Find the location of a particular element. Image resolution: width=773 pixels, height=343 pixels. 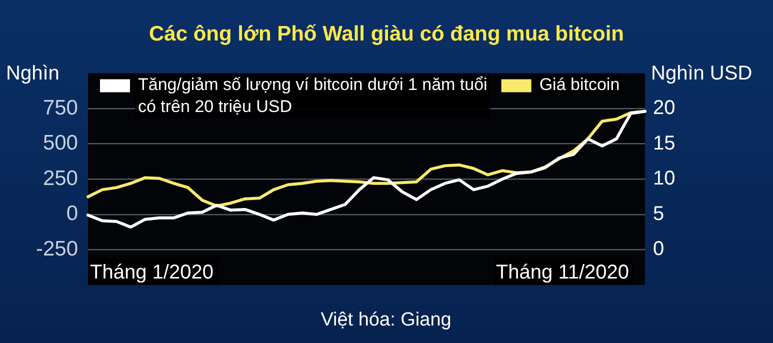

text: Việt hóa: Giang is located at coordinates (386, 320).